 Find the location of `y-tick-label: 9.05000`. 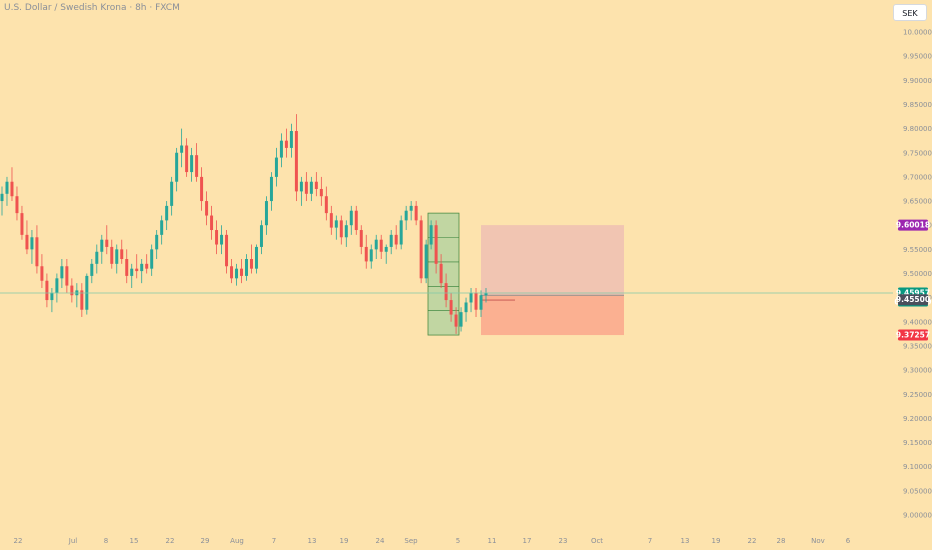

y-tick-label: 9.05000 is located at coordinates (917, 491).